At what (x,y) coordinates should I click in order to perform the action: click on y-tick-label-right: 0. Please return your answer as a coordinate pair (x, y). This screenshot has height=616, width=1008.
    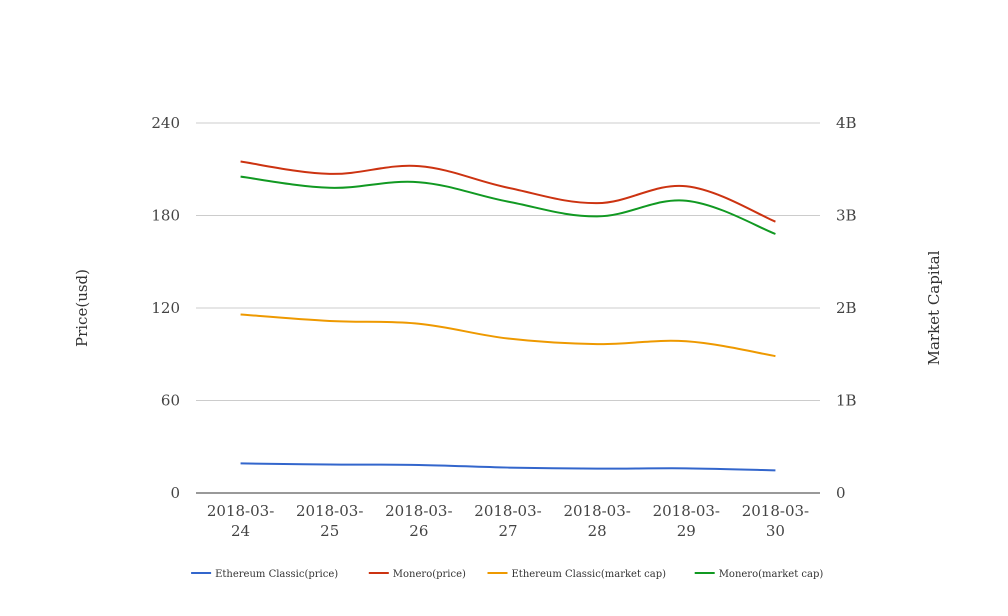
    Looking at the image, I should click on (841, 493).